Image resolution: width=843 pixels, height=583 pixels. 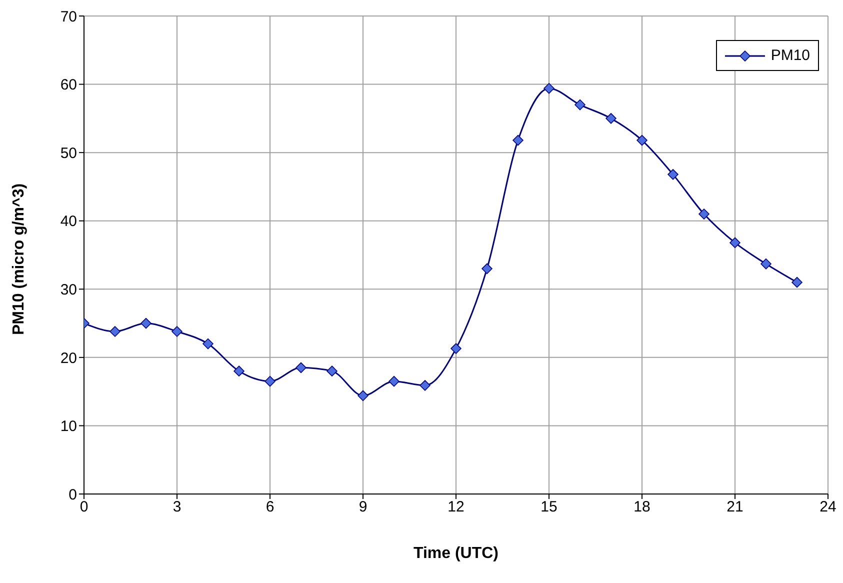 What do you see at coordinates (68, 427) in the screenshot?
I see `y-tick-label: 10` at bounding box center [68, 427].